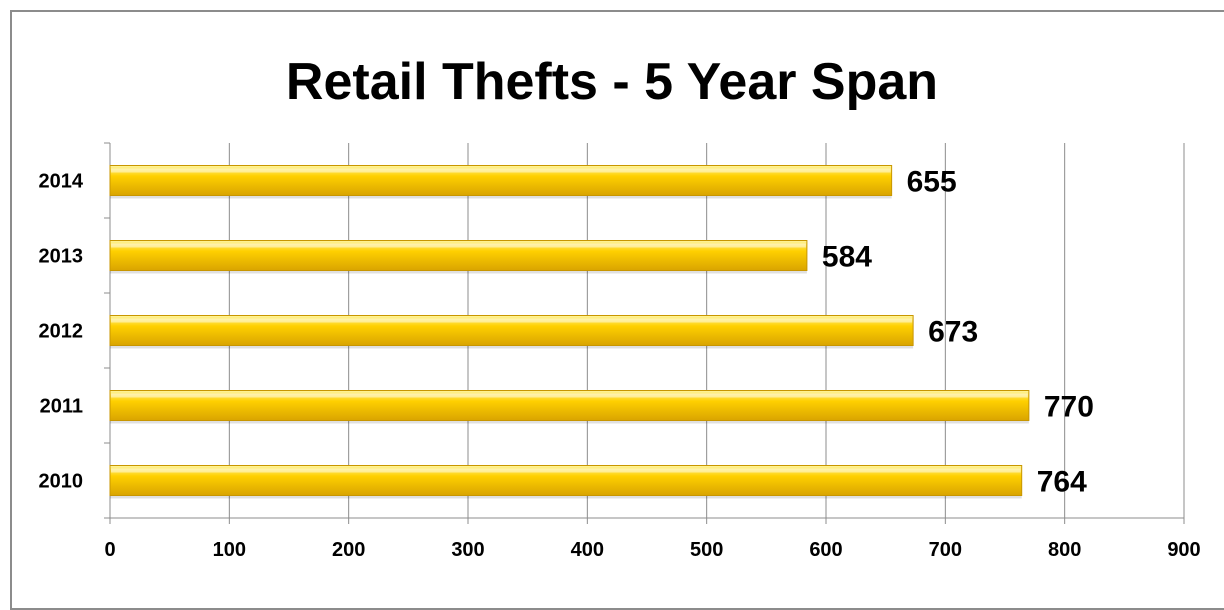  Describe the element at coordinates (945, 550) in the screenshot. I see `x-tick-label: 700` at that location.